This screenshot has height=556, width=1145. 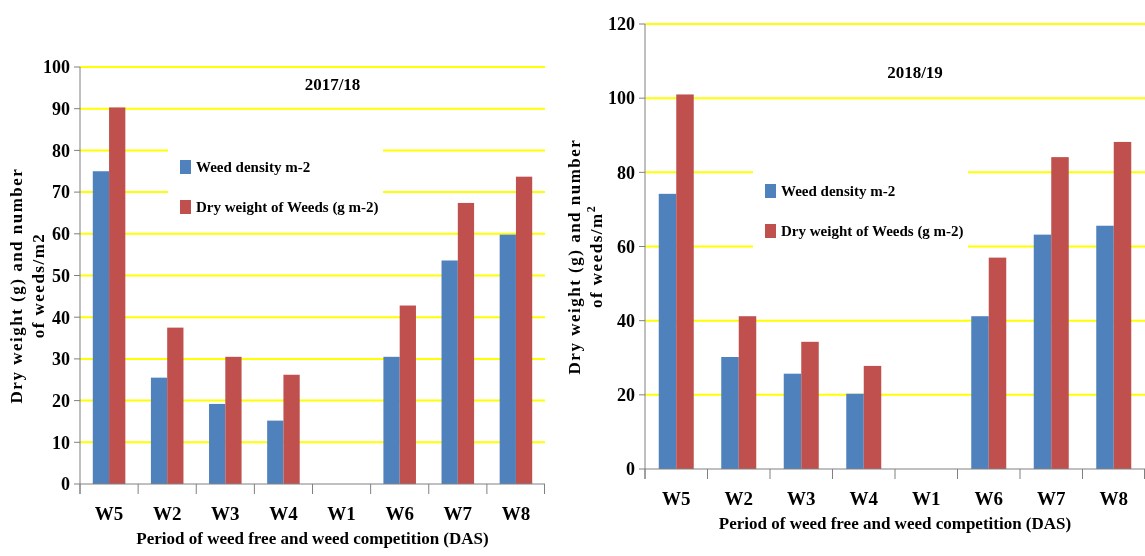 I want to click on y-tick-label: 10, so click(x=61, y=442).